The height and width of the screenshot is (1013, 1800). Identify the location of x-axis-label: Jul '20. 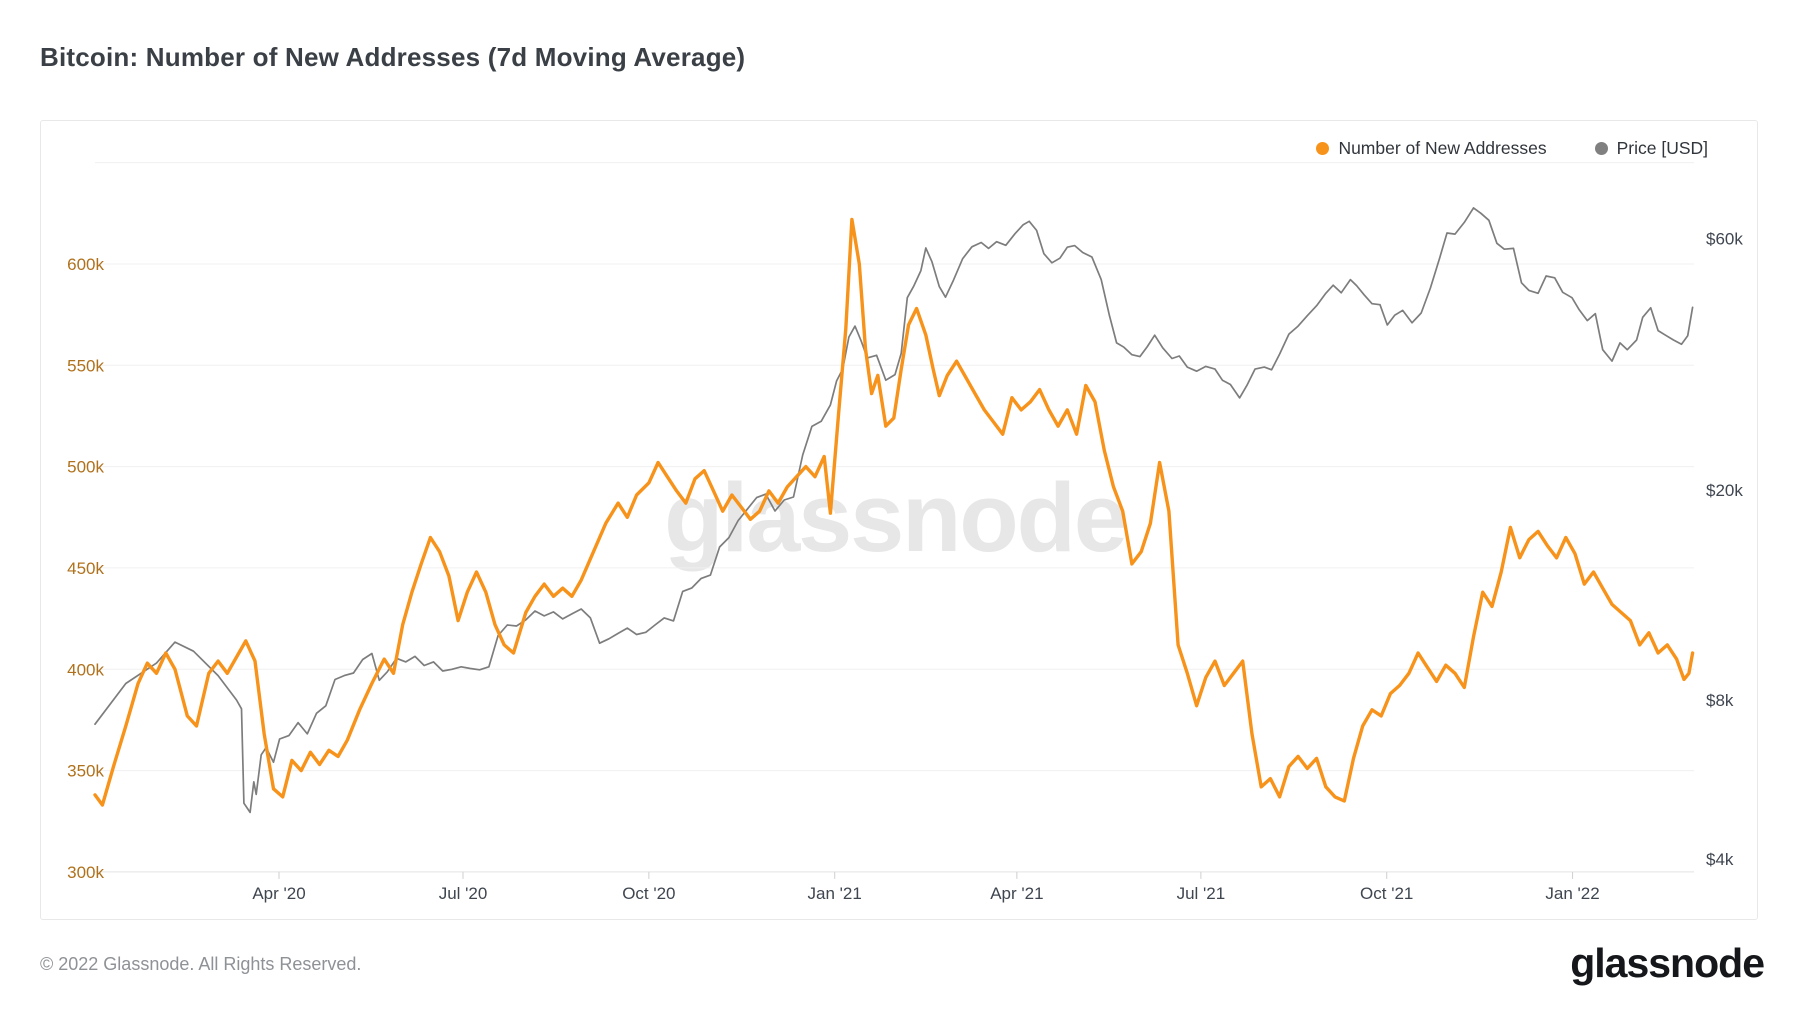
(463, 893).